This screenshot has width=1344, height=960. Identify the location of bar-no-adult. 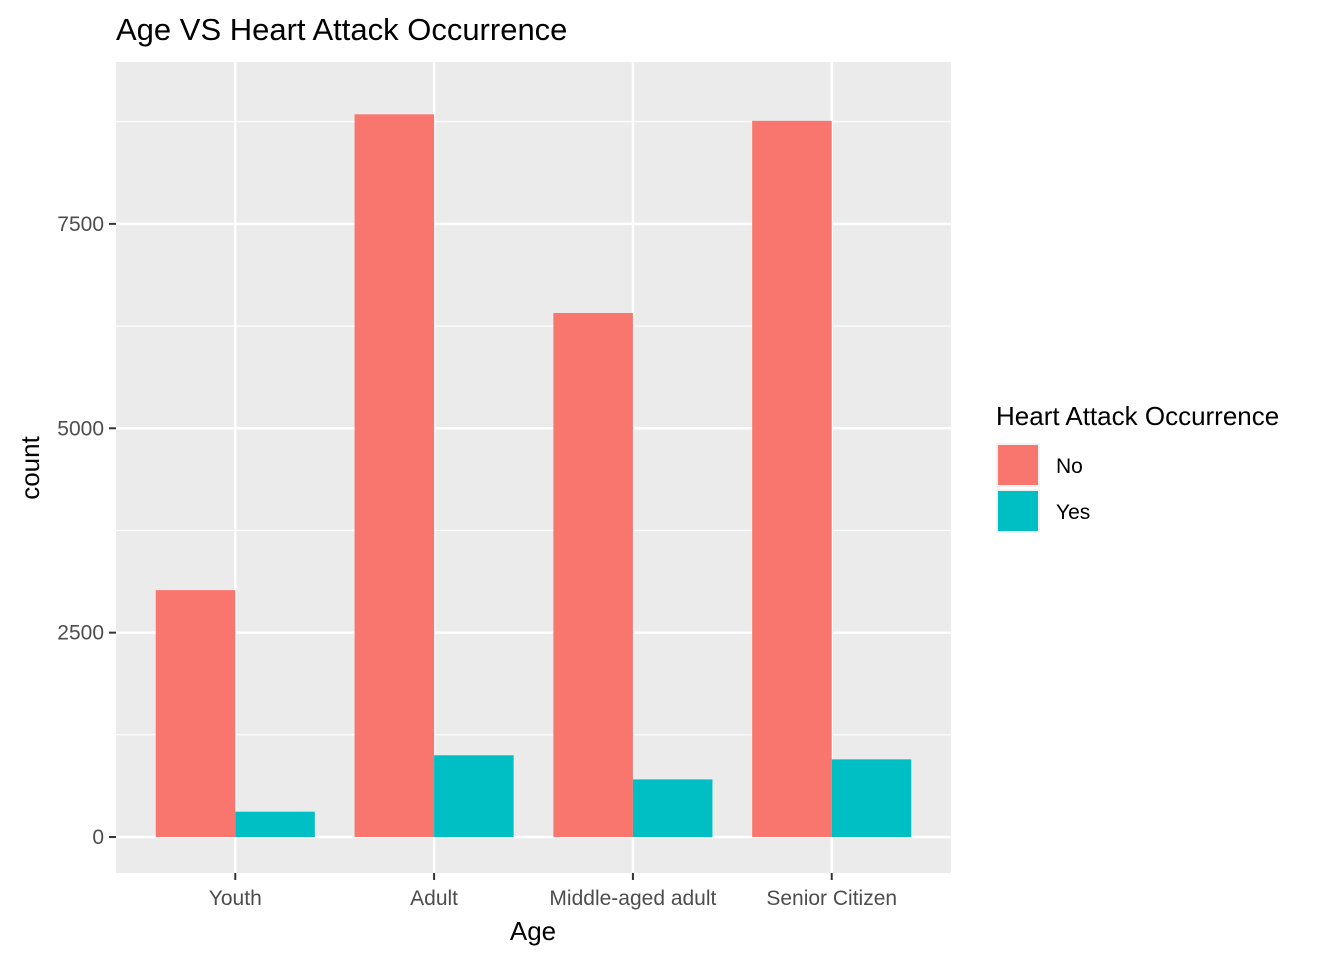
(394, 476).